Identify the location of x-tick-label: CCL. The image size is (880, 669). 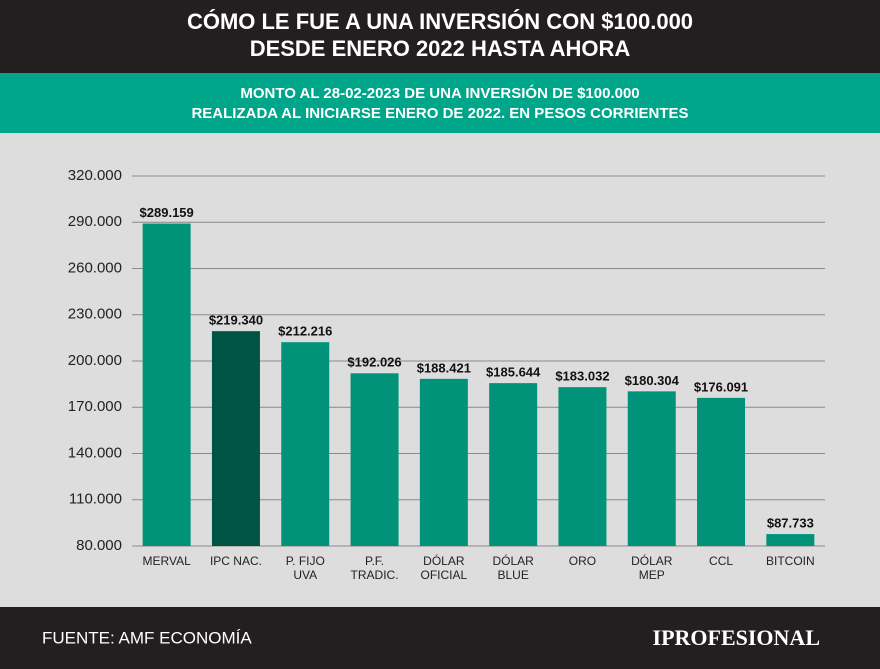
(721, 561).